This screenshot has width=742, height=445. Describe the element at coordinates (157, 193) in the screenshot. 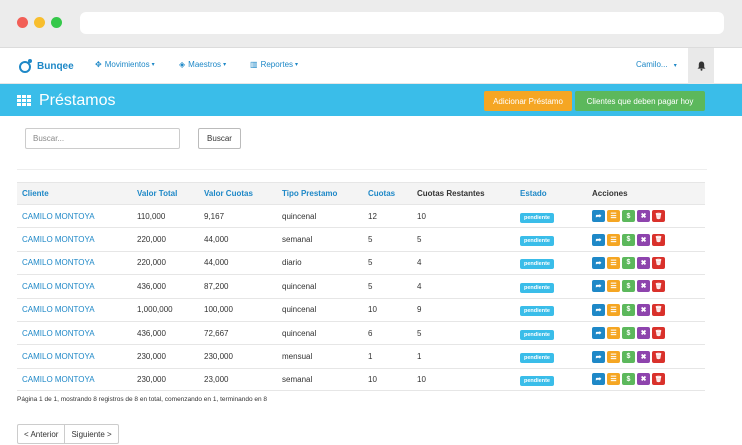

I see `column-header-valor-total: Valor Total` at that location.